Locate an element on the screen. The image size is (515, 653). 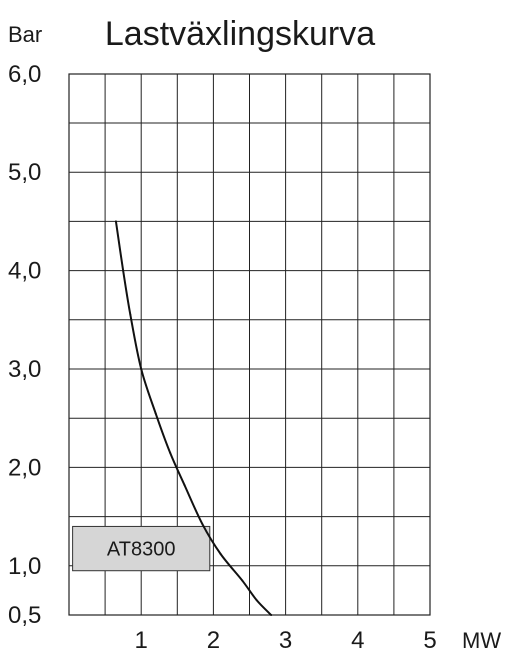
y-tick-label: 2,0 is located at coordinates (24, 467).